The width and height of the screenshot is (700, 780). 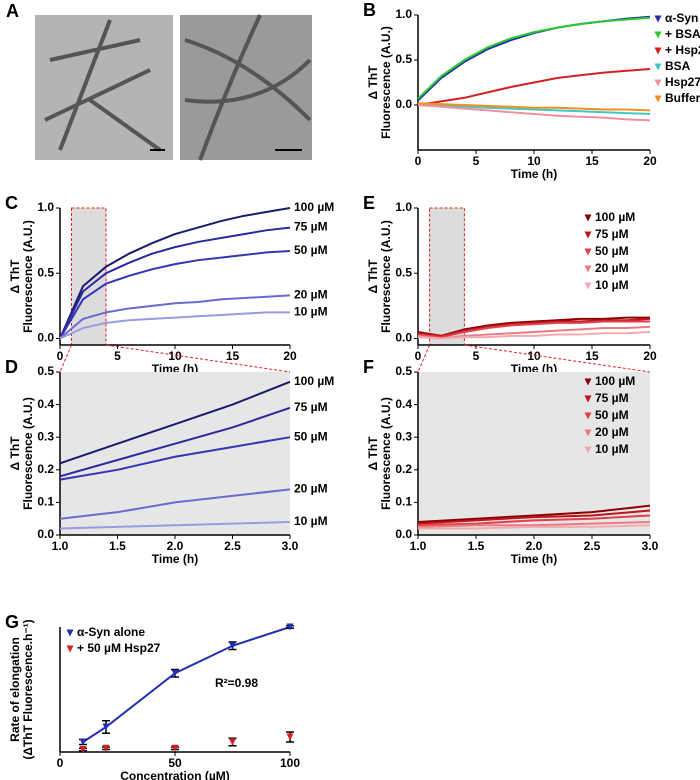 What do you see at coordinates (12, 622) in the screenshot?
I see `panel-label: G` at bounding box center [12, 622].